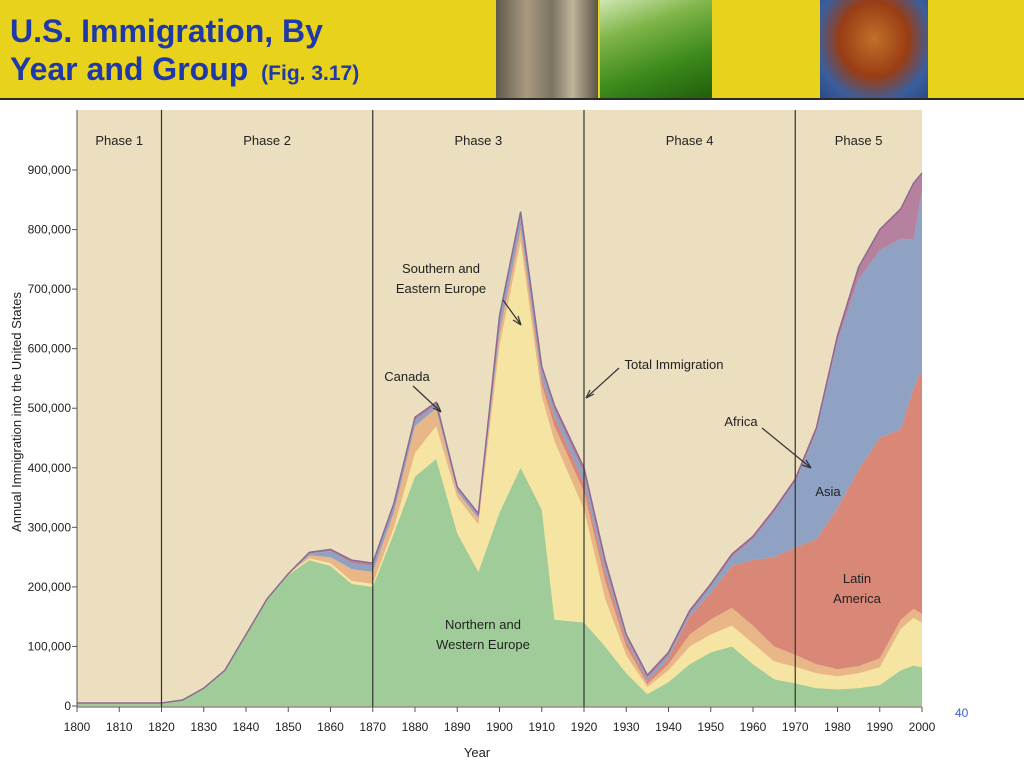  I want to click on phase-label-4: Phase 4, so click(690, 140).